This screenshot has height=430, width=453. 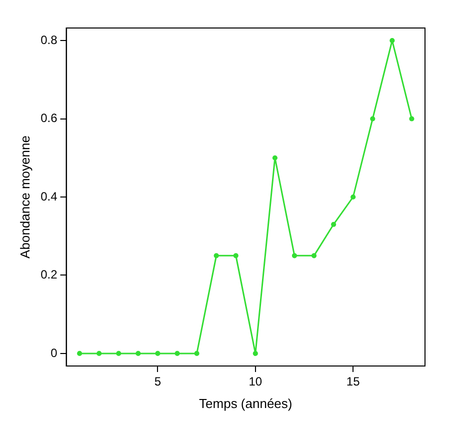 I want to click on x-tick-label: 5, so click(x=158, y=381).